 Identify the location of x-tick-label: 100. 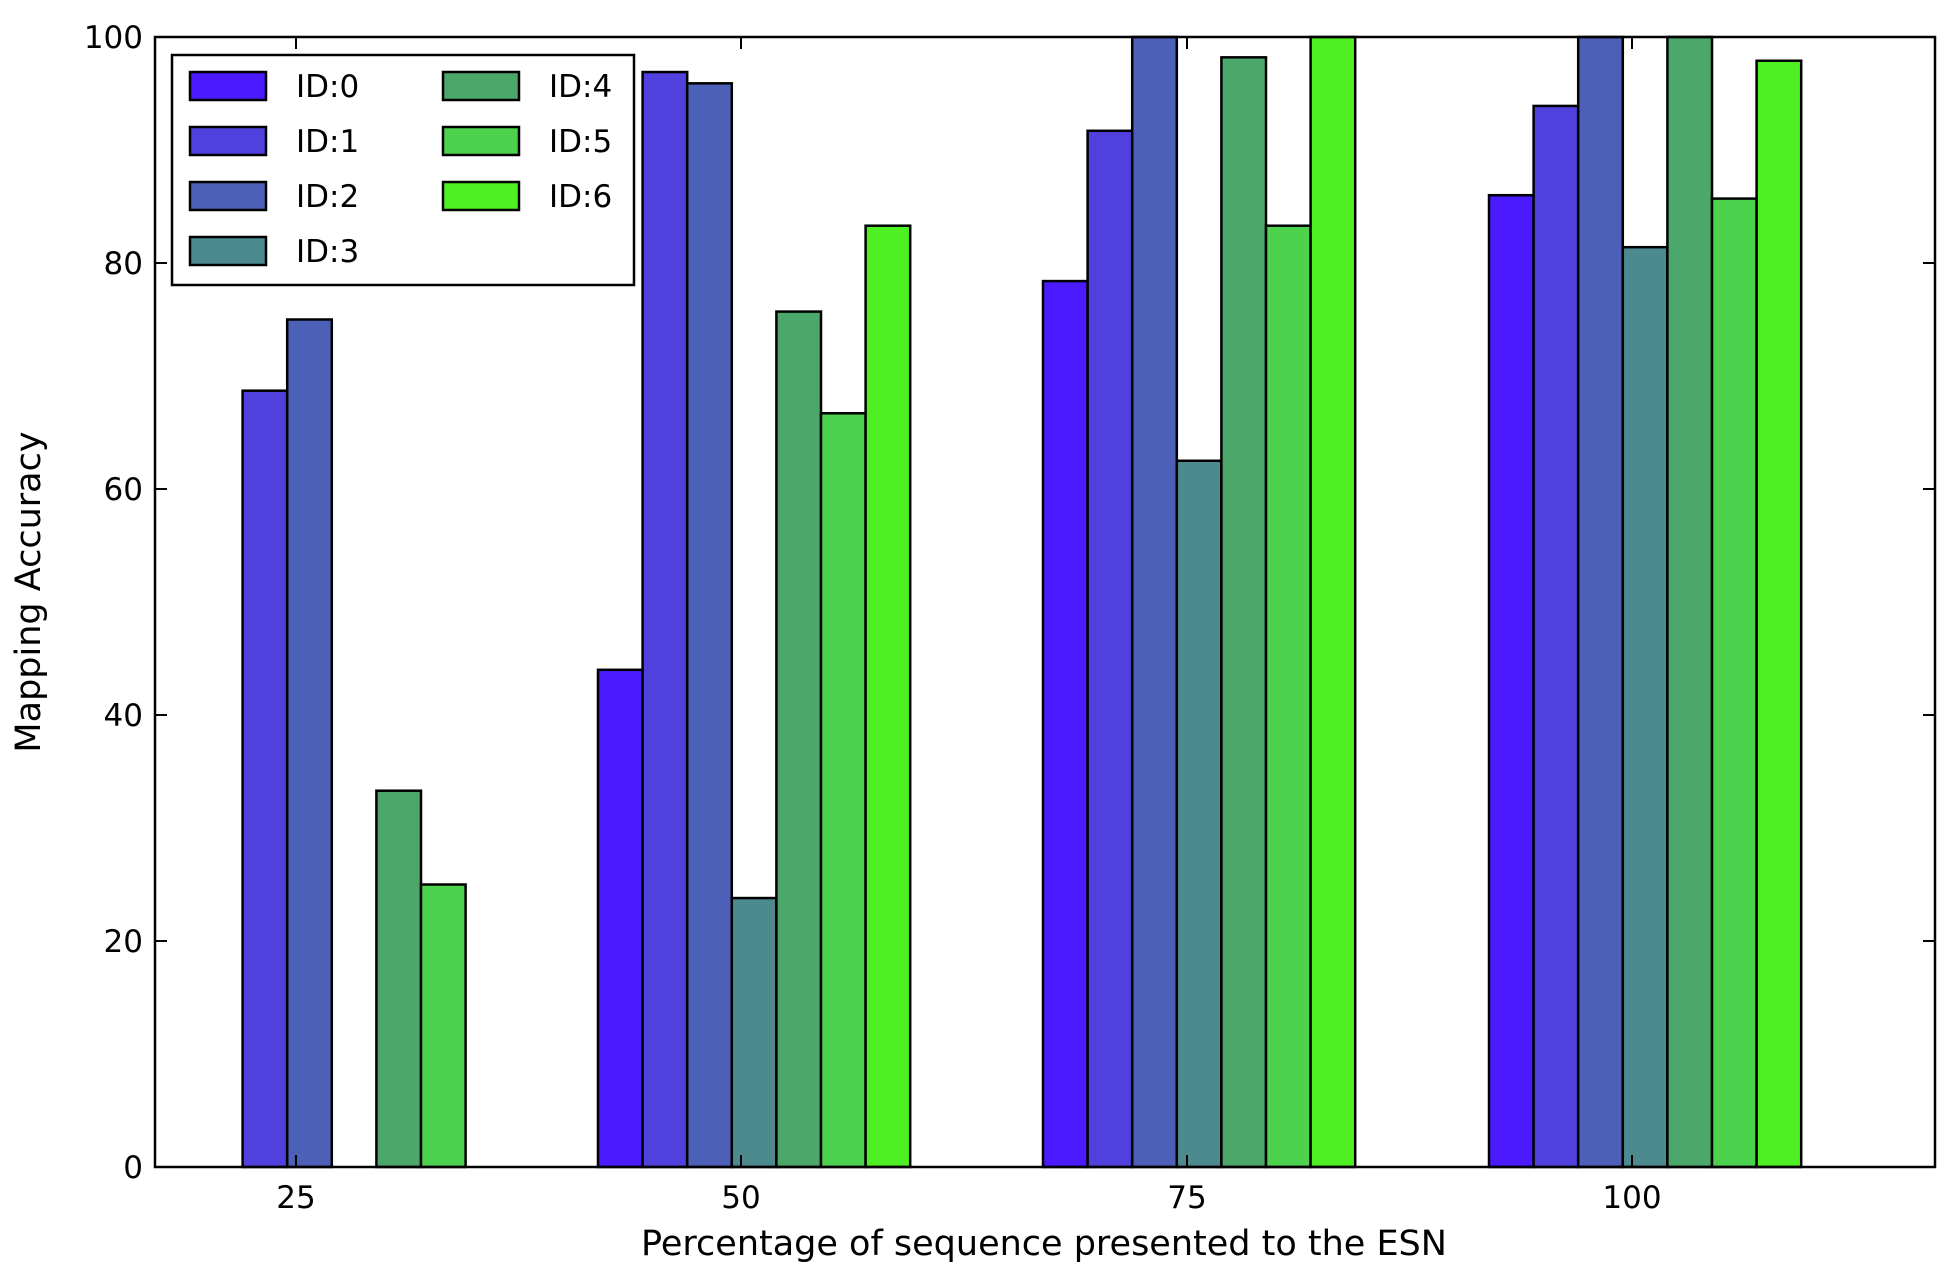
(1631, 1198).